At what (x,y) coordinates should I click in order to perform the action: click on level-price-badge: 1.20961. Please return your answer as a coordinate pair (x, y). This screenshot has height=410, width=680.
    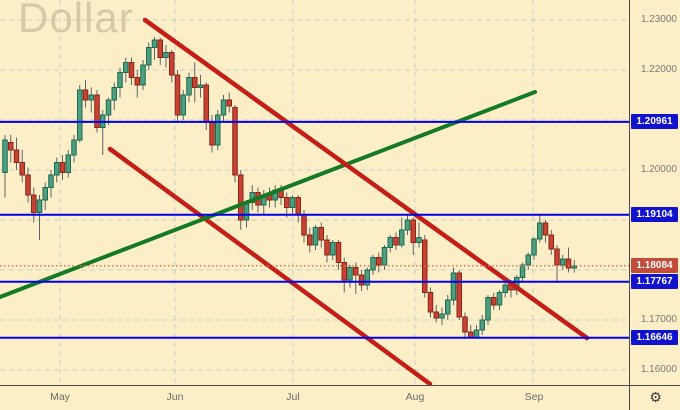
    Looking at the image, I should click on (654, 121).